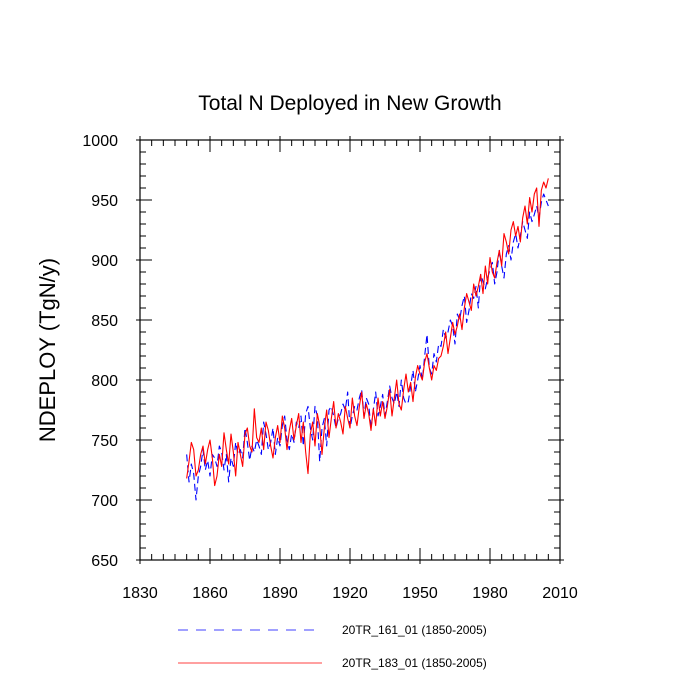 The width and height of the screenshot is (700, 700). I want to click on chart-title: Total N Deployed in New Growth, so click(349, 103).